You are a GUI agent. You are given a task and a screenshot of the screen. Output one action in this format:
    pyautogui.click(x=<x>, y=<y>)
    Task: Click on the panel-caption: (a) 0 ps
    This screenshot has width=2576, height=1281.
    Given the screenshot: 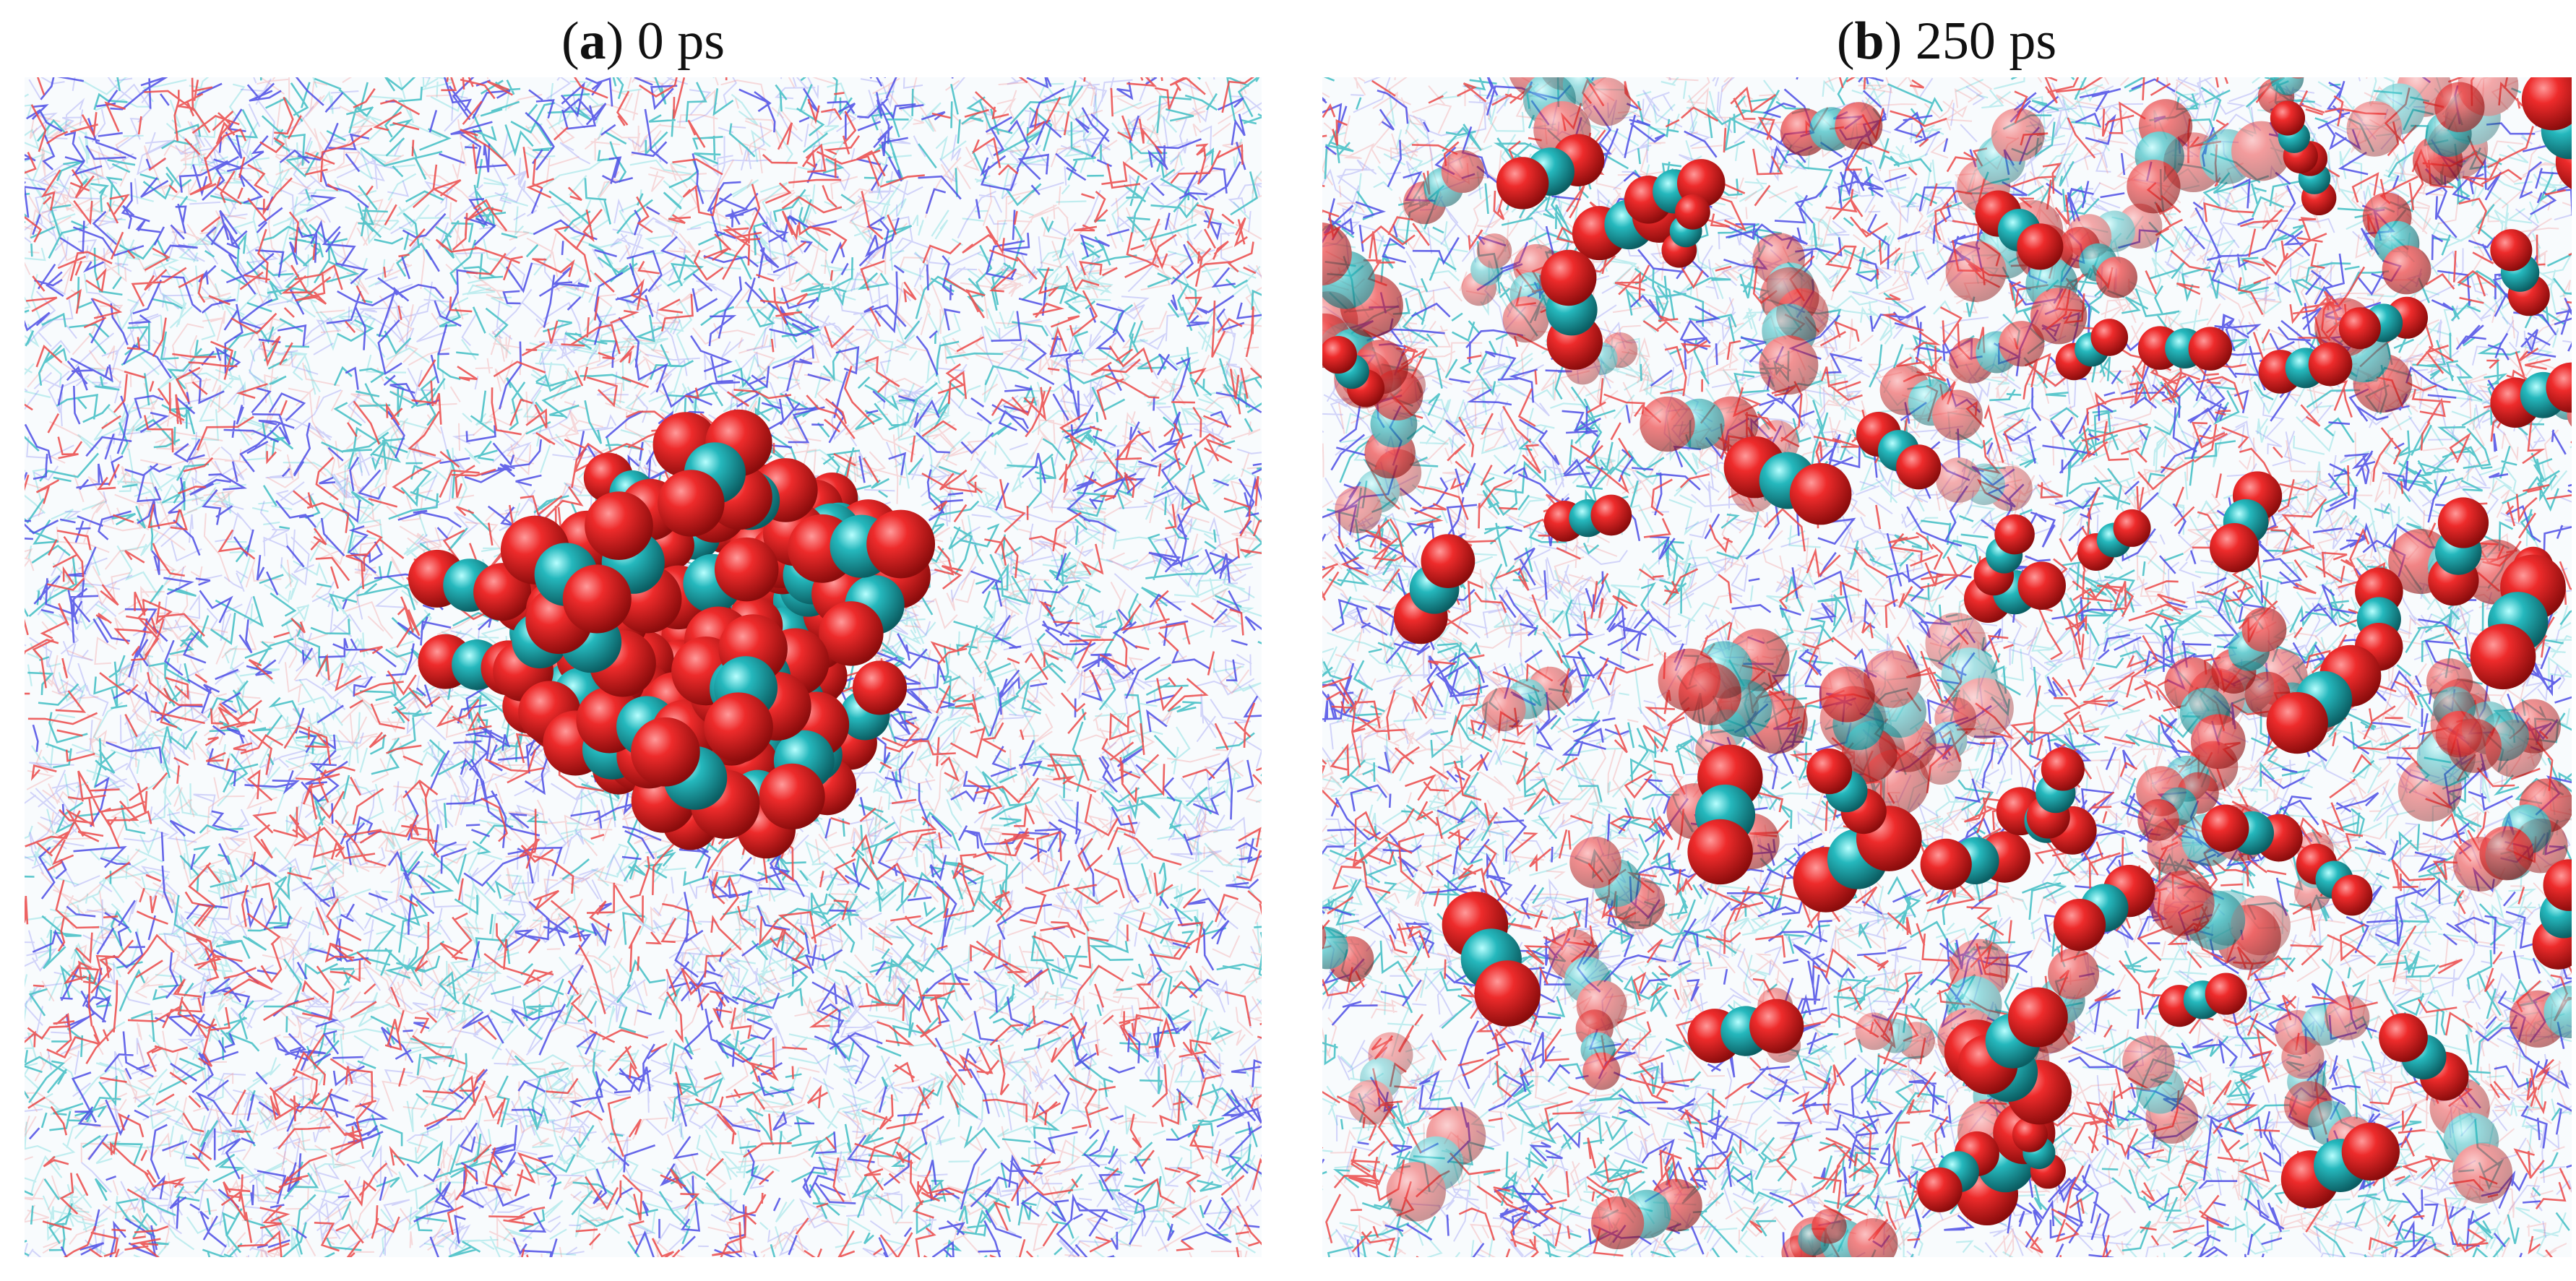 What is the action you would take?
    pyautogui.click(x=643, y=41)
    